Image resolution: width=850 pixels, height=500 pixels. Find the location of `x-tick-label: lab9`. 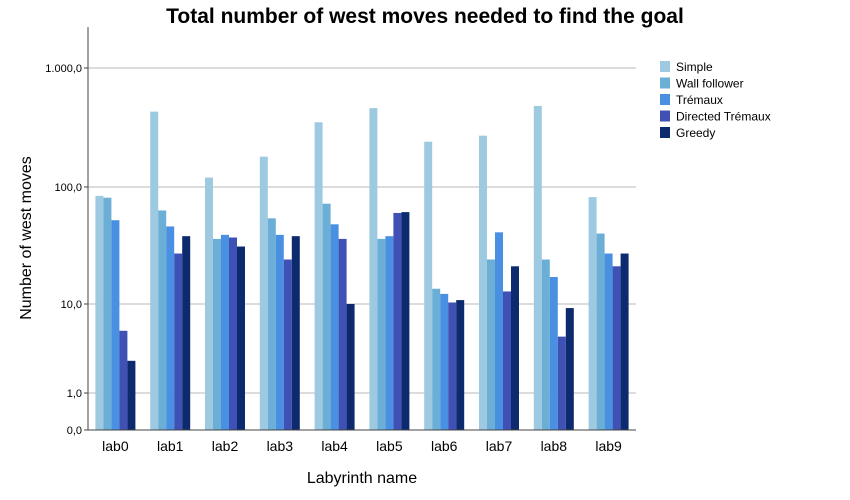

x-tick-label: lab9 is located at coordinates (608, 446).